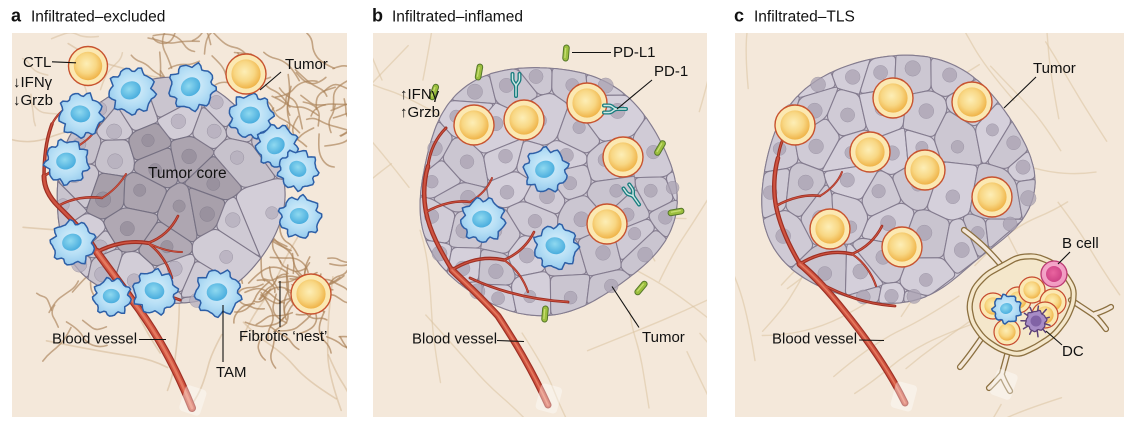 This screenshot has height=436, width=1138. What do you see at coordinates (33, 82) in the screenshot?
I see `svg-text: ↓IFNγ` at bounding box center [33, 82].